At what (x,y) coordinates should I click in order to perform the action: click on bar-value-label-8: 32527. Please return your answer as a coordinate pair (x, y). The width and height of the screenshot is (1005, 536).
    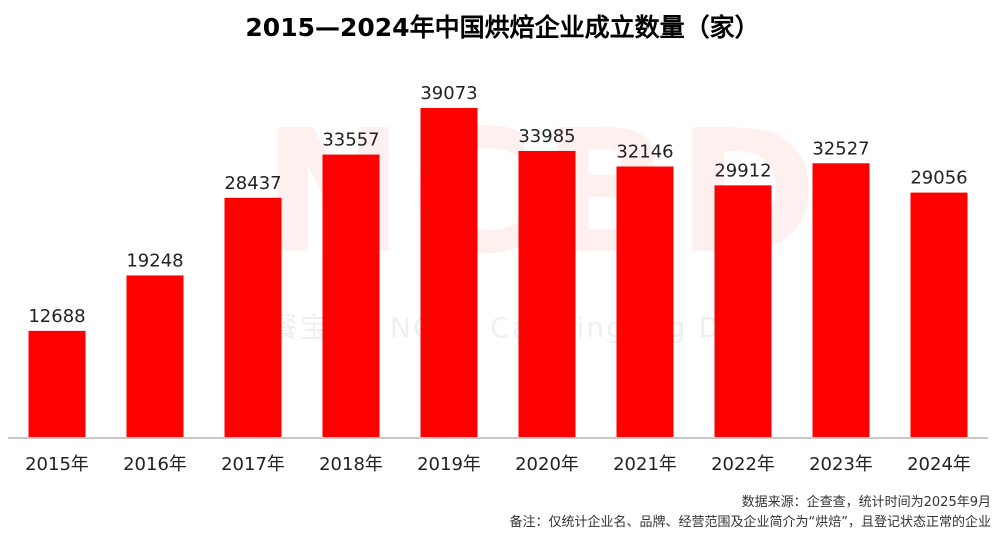
    Looking at the image, I should click on (840, 148).